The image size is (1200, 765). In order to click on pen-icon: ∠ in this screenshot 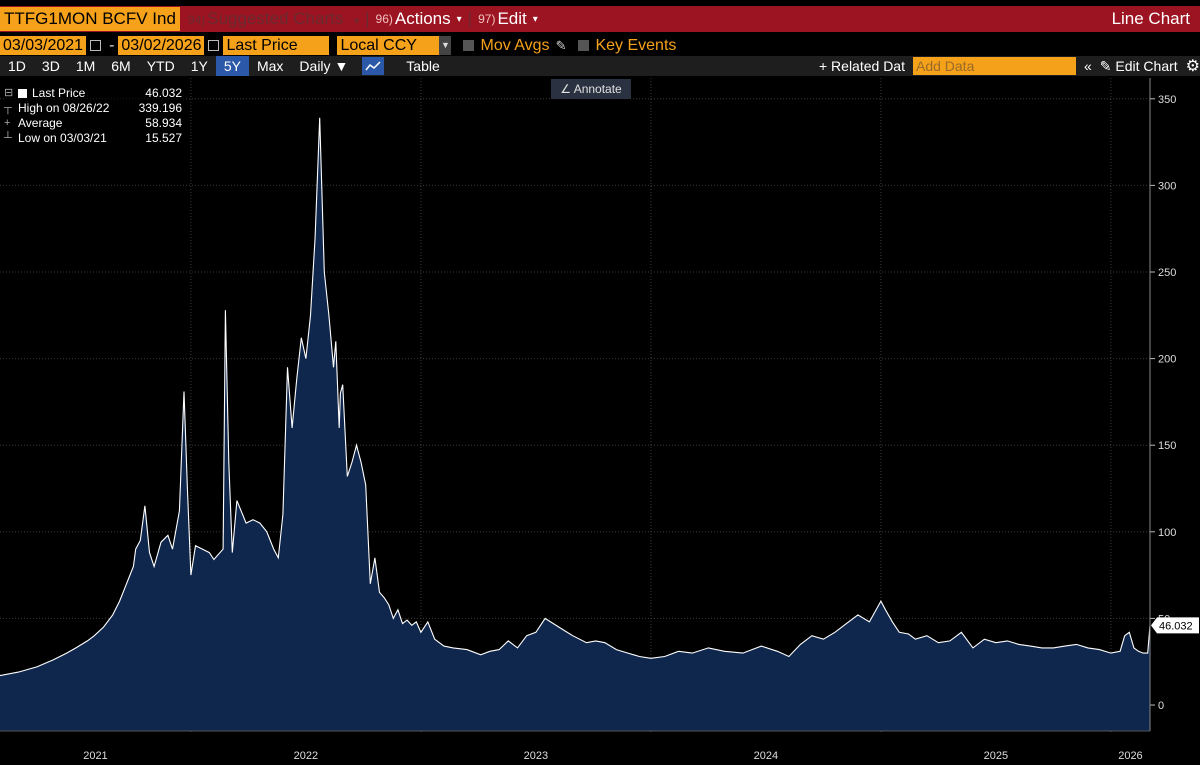, I will do `click(566, 89)`.